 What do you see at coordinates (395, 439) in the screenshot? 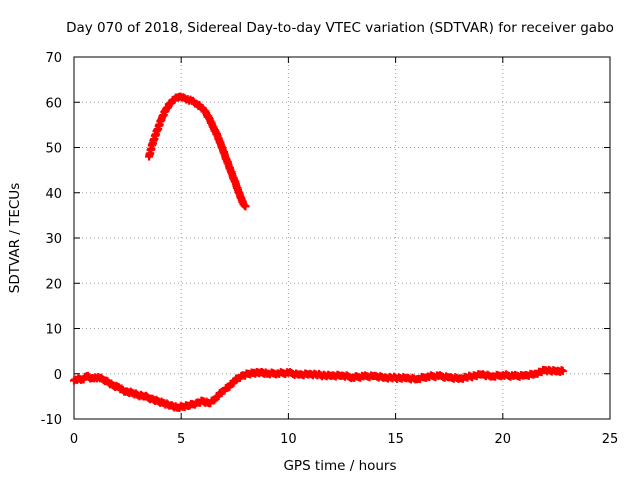
I see `x-tick-label: 15` at bounding box center [395, 439].